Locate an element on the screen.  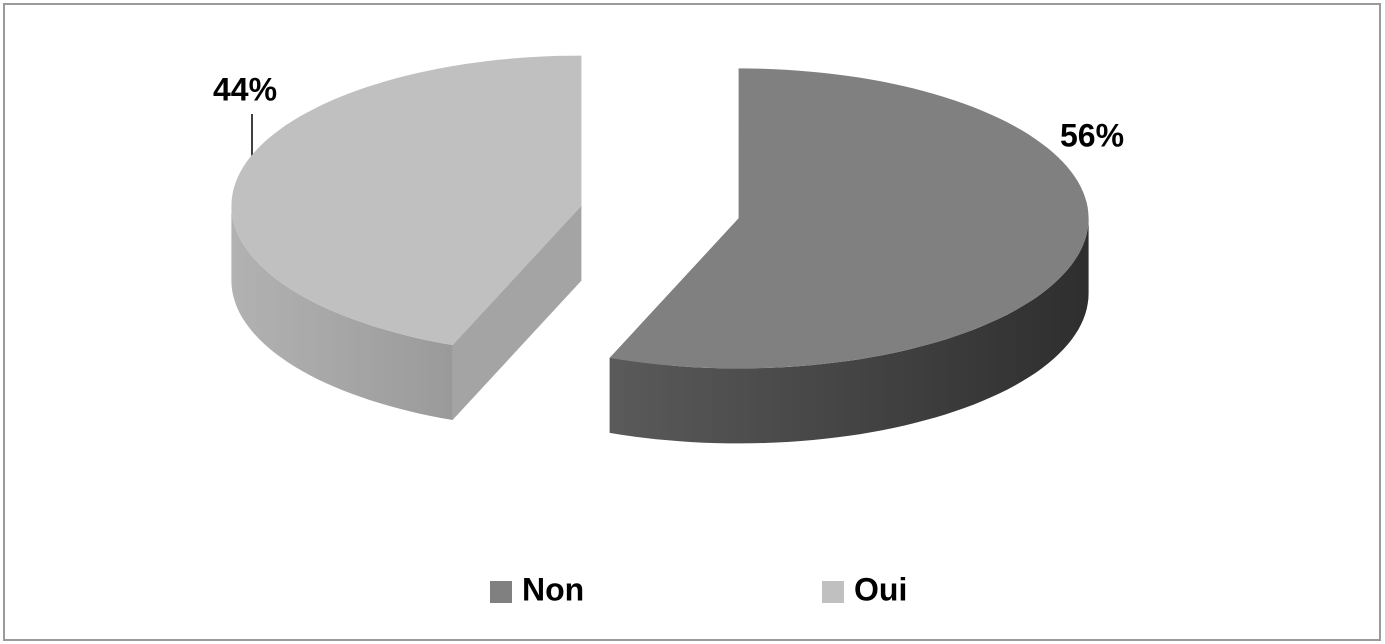
slice-face is located at coordinates (517, 313).